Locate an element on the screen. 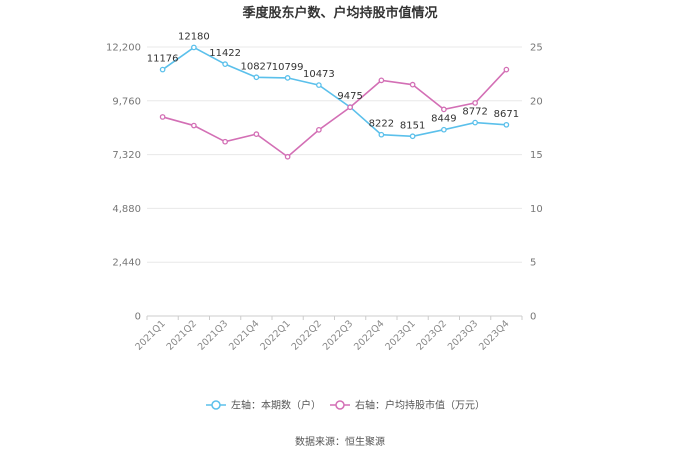 The width and height of the screenshot is (680, 464). left-tick-label: 9,760 is located at coordinates (126, 101).